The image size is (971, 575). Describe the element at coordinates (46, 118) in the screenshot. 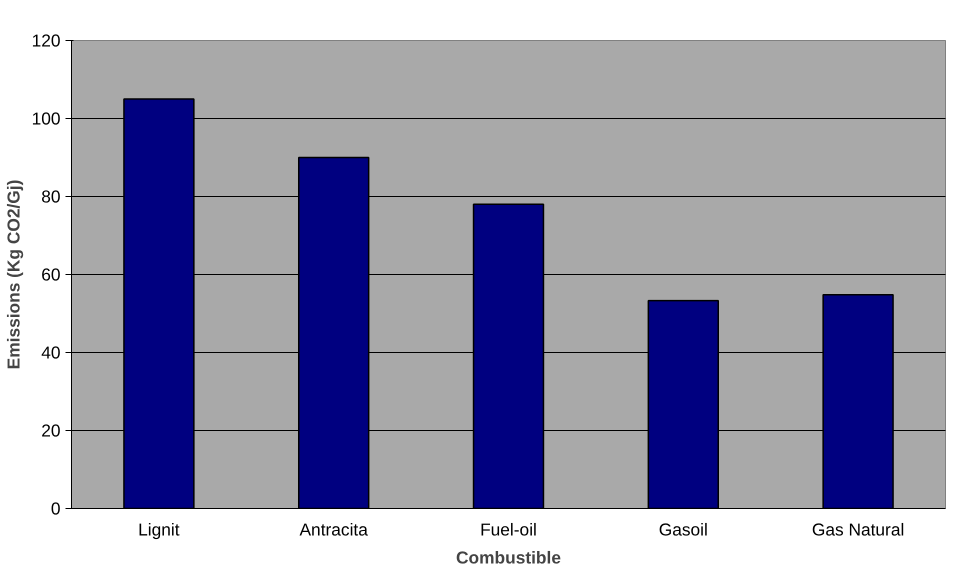

I see `y-tick-label: 100` at that location.